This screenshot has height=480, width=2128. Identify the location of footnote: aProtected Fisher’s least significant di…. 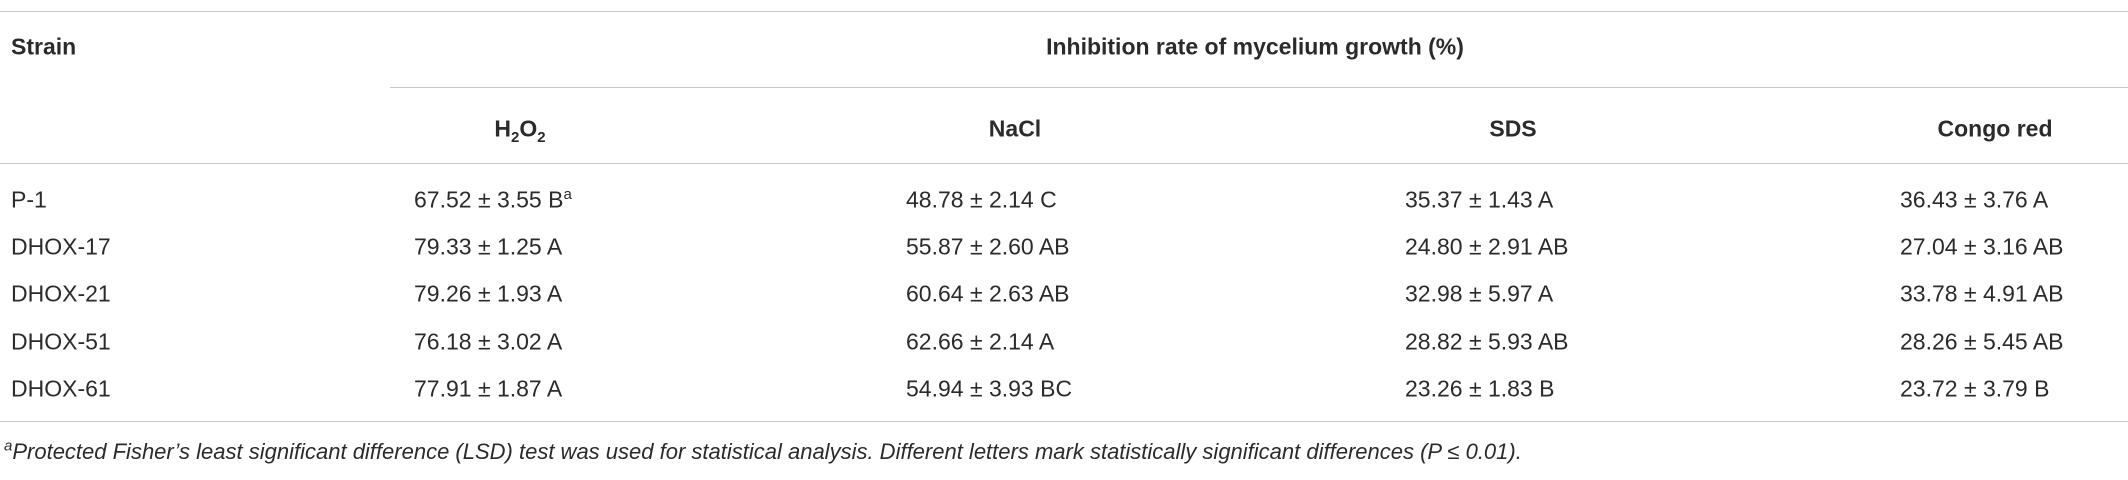
(763, 450).